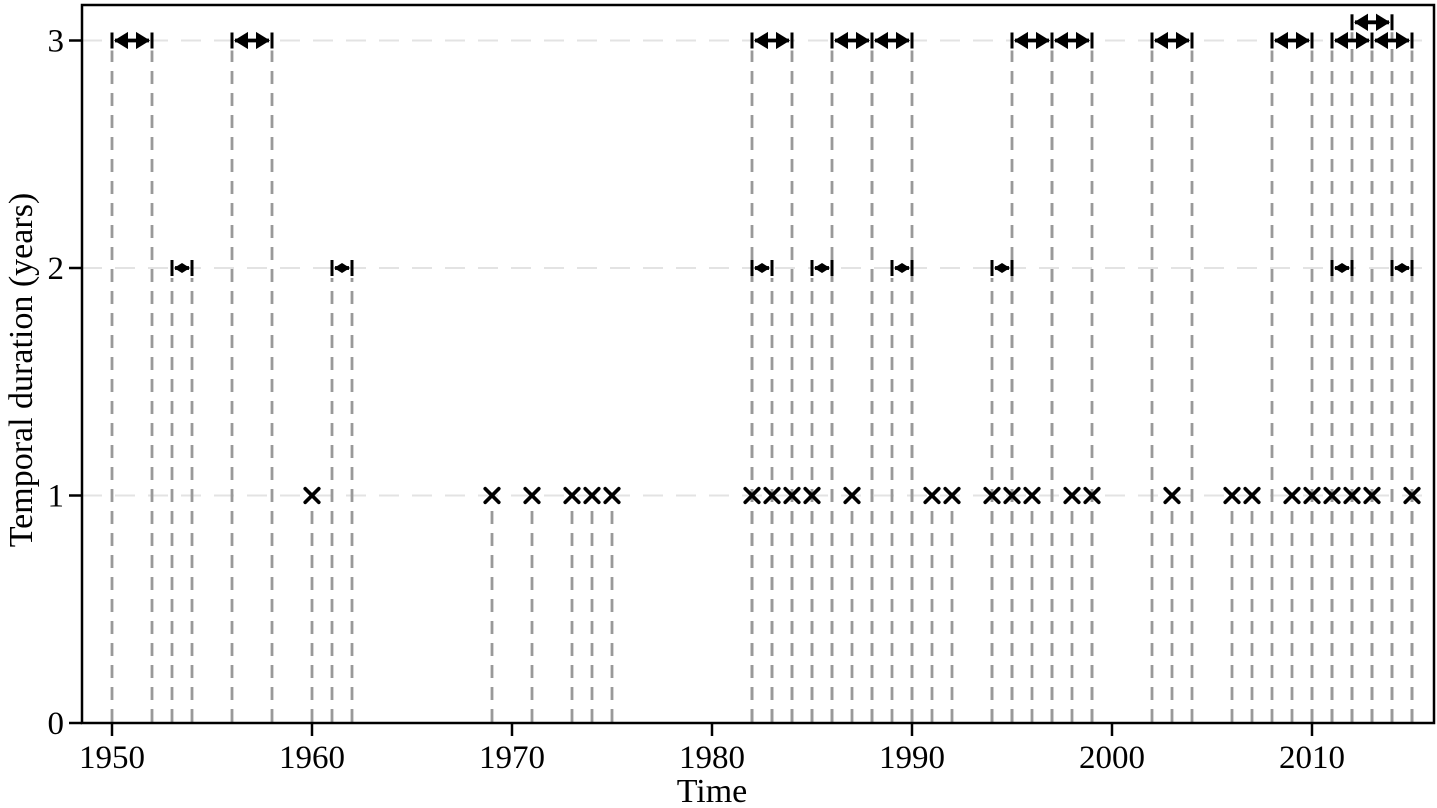 This screenshot has height=808, width=1437. What do you see at coordinates (1112, 758) in the screenshot?
I see `x-tick-label: 2000` at bounding box center [1112, 758].